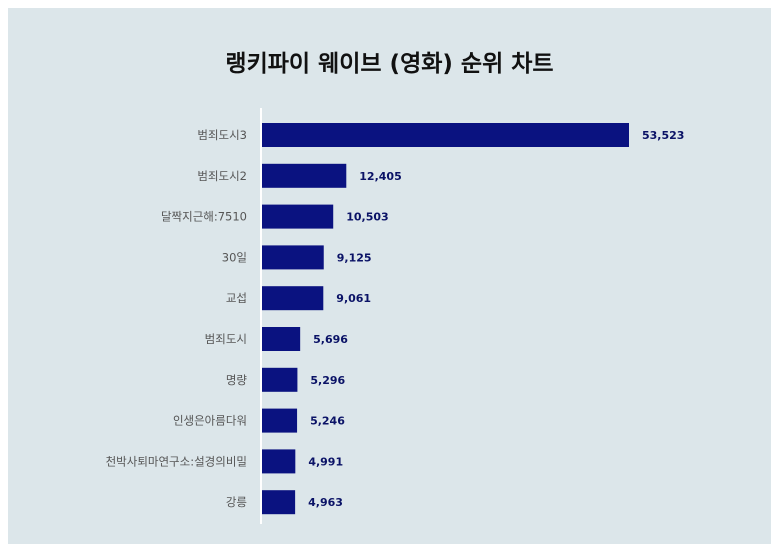 This screenshot has height=551, width=779. Describe the element at coordinates (367, 217) in the screenshot. I see `value-label: 10,503` at that location.